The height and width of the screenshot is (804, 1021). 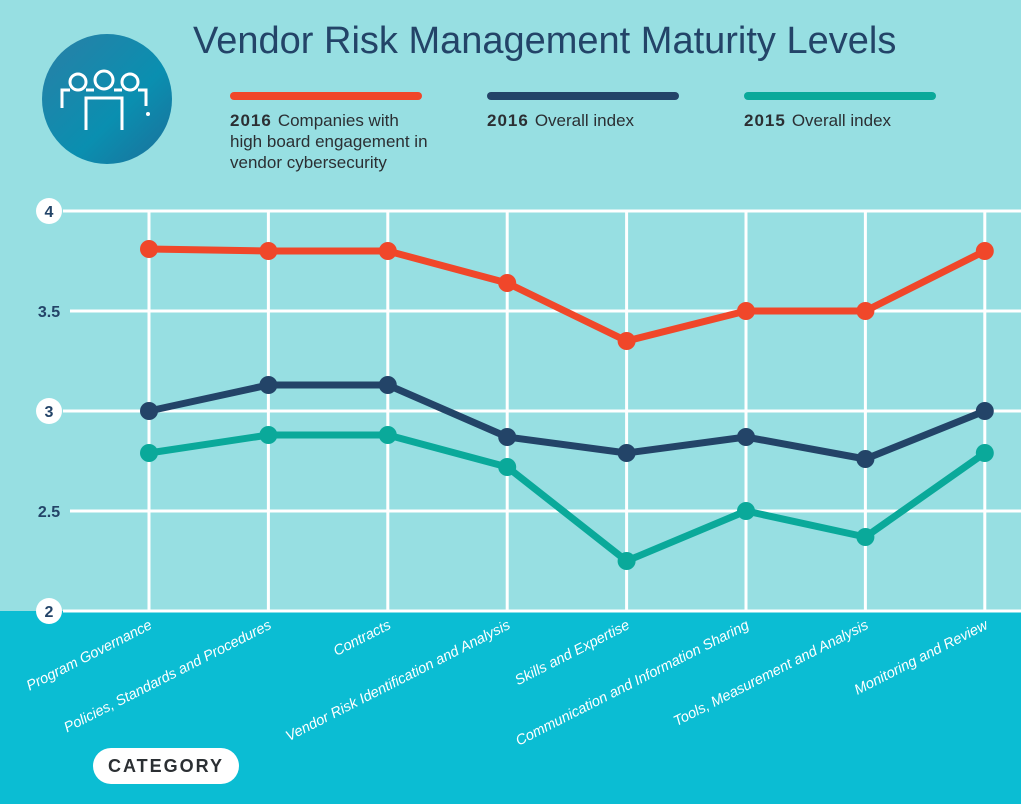 I want to click on logo-badge, so click(x=107, y=99).